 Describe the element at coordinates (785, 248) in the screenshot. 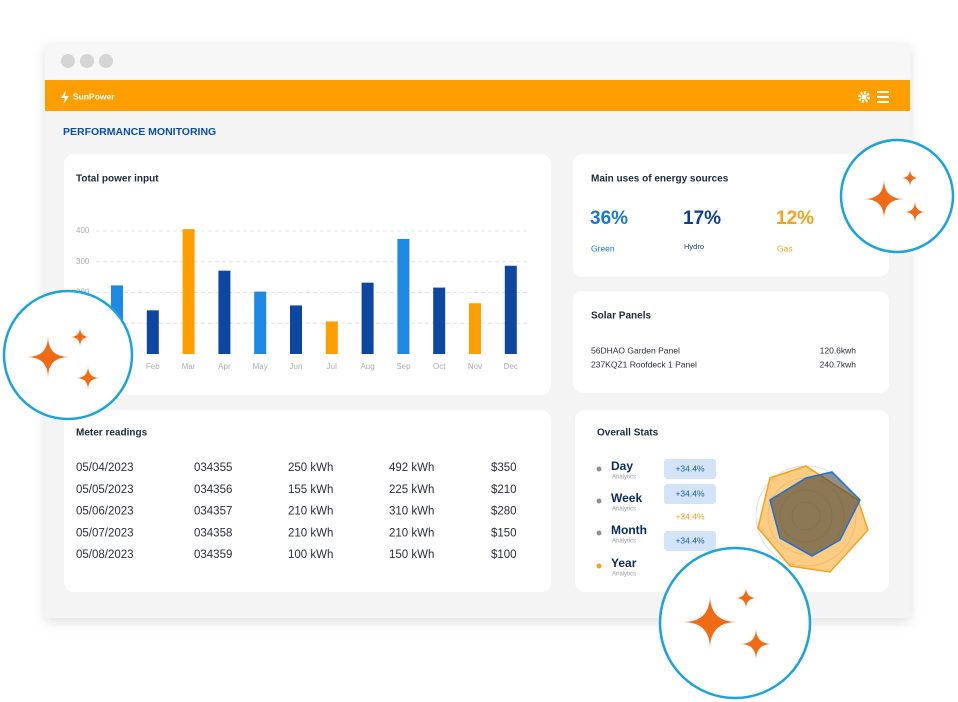

I see `share-label: Gas` at that location.